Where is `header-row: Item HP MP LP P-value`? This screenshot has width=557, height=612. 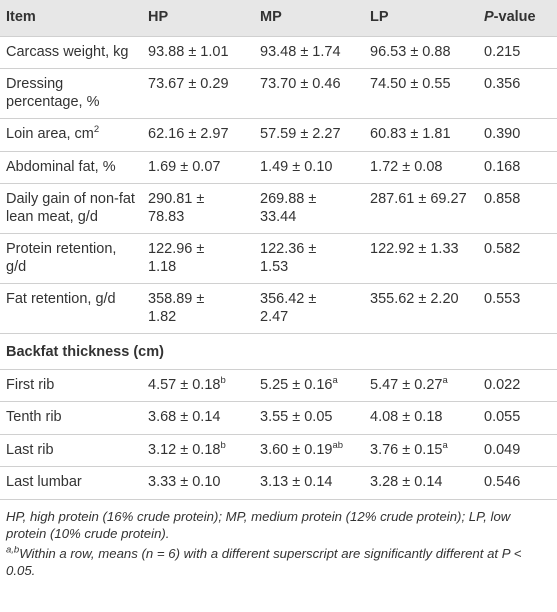 header-row: Item HP MP LP P-value is located at coordinates (278, 18).